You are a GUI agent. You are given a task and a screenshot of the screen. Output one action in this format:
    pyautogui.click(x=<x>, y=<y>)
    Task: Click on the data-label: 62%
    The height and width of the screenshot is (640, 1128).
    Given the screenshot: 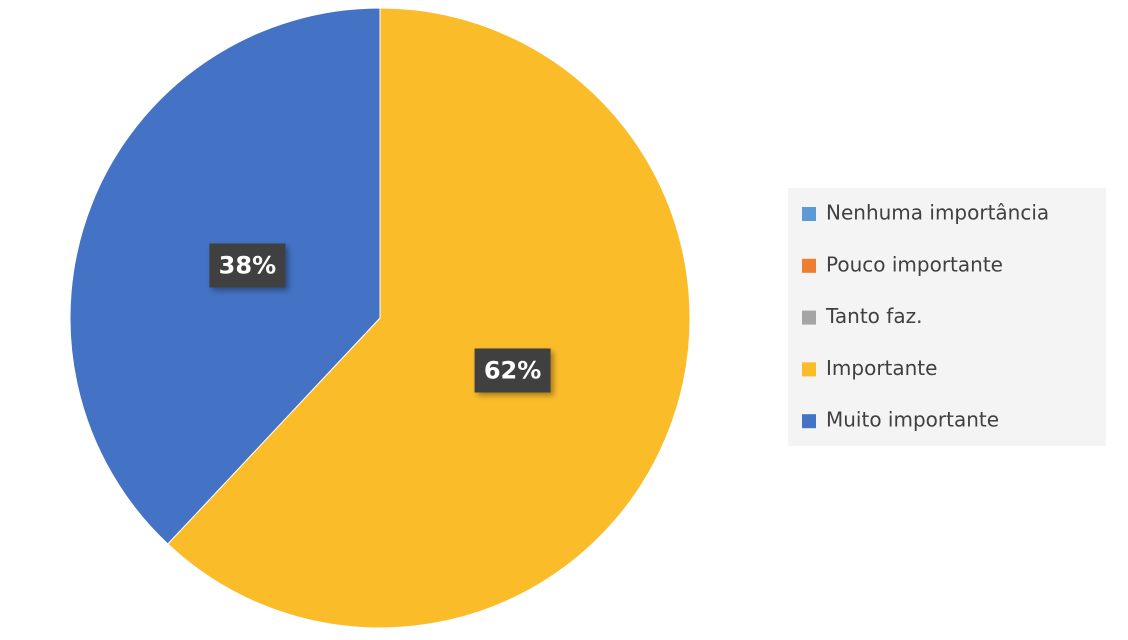 What is the action you would take?
    pyautogui.click(x=512, y=370)
    